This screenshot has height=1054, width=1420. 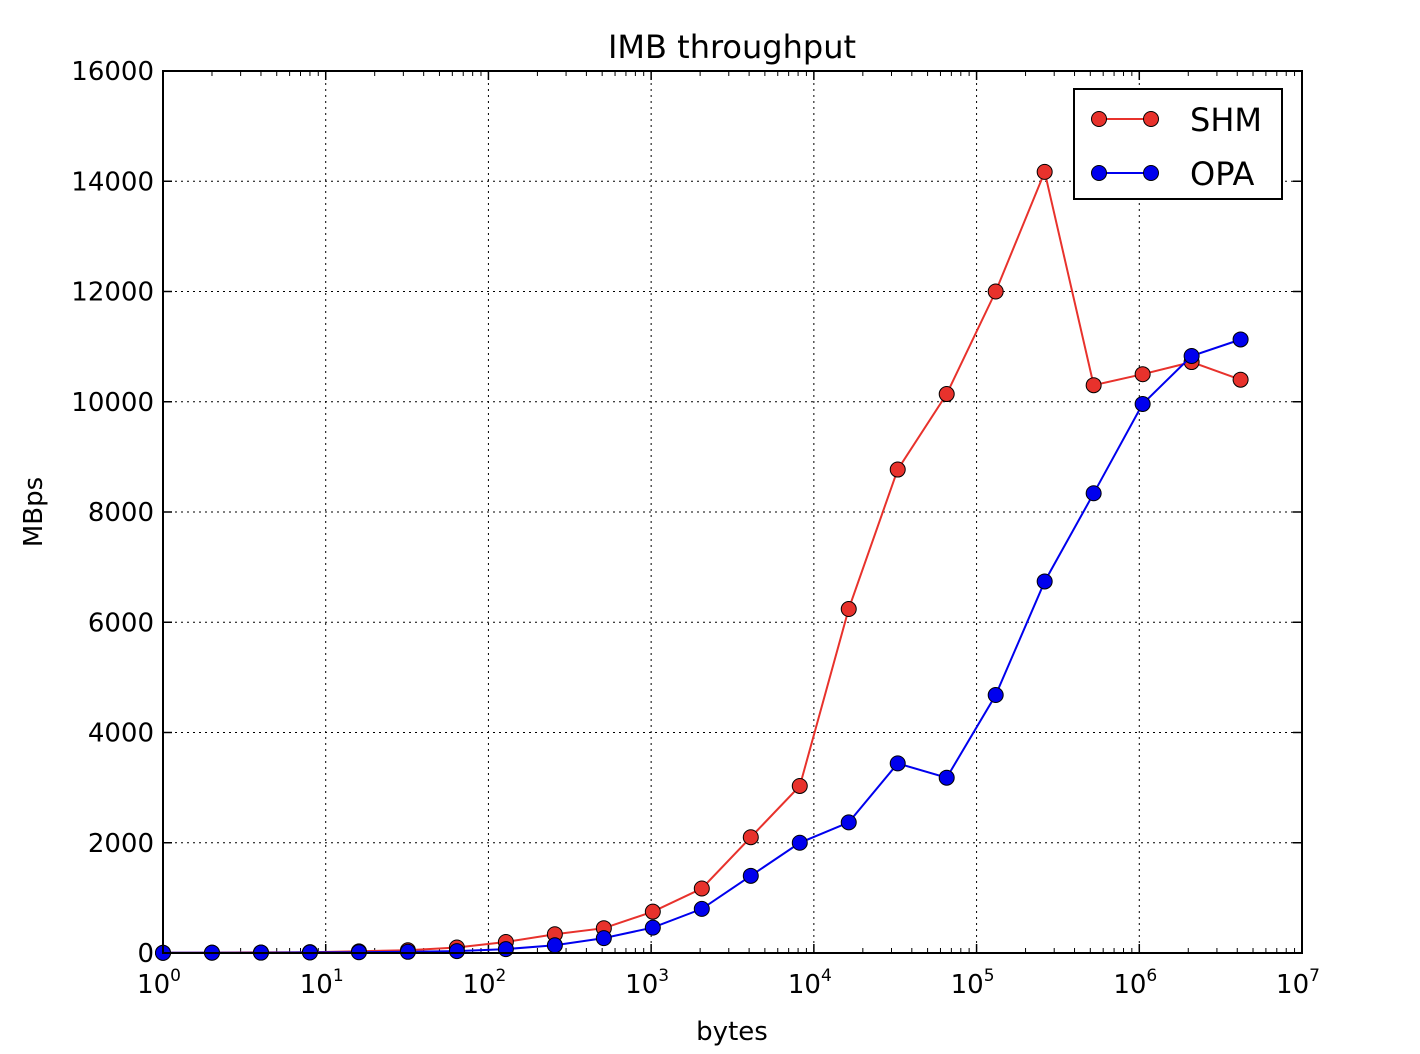 I want to click on y-tick-label: 16000, so click(x=112, y=72).